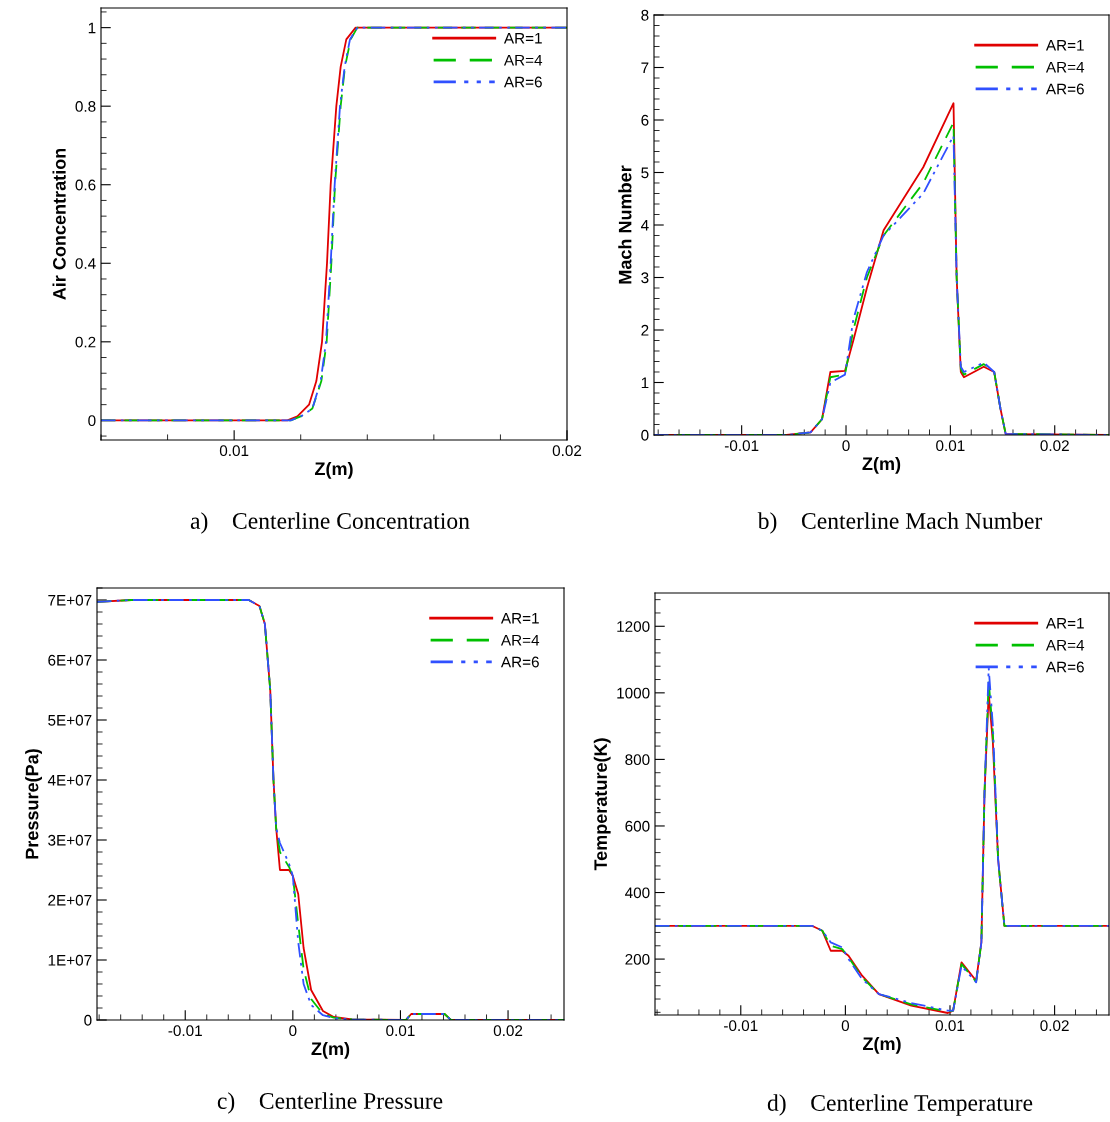 The image size is (1110, 1122). What do you see at coordinates (645, 330) in the screenshot?
I see `y-tick-label: 2` at bounding box center [645, 330].